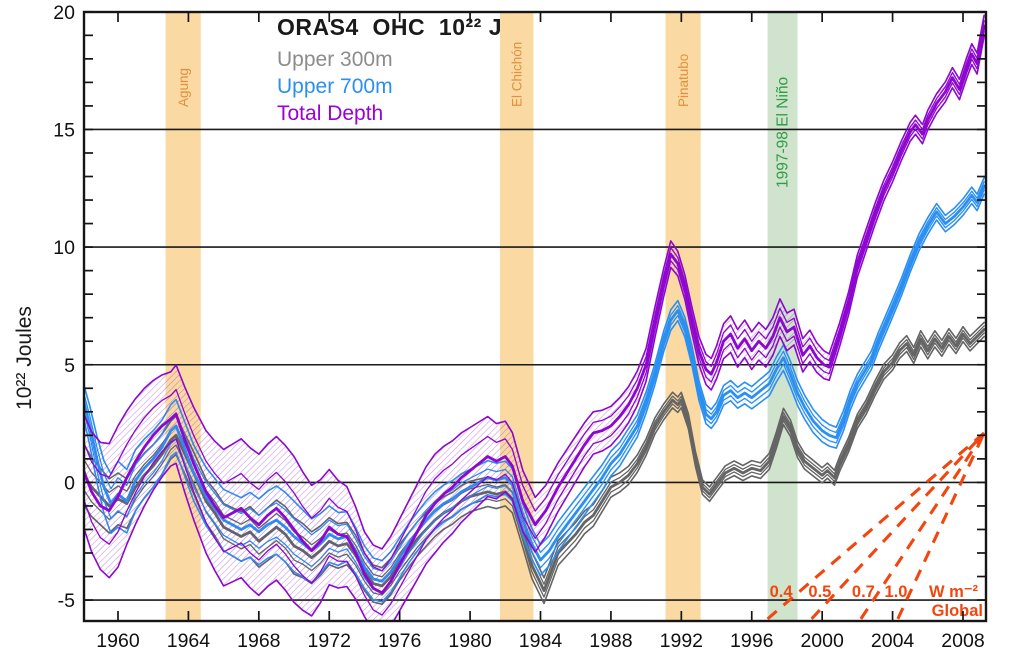 The height and width of the screenshot is (662, 1033). I want to click on svg-text: 20, so click(64, 13).